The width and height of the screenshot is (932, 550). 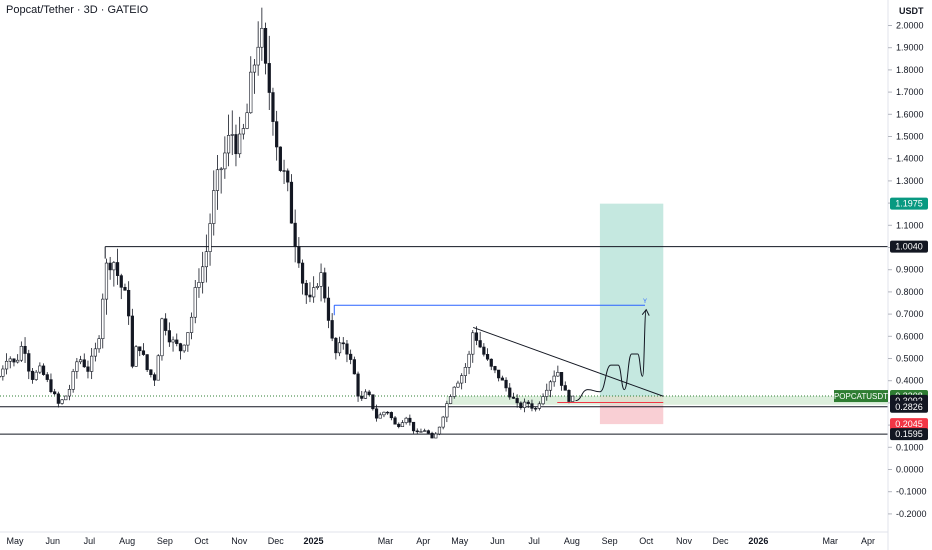 I want to click on target-price-badge-bg, so click(x=909, y=203).